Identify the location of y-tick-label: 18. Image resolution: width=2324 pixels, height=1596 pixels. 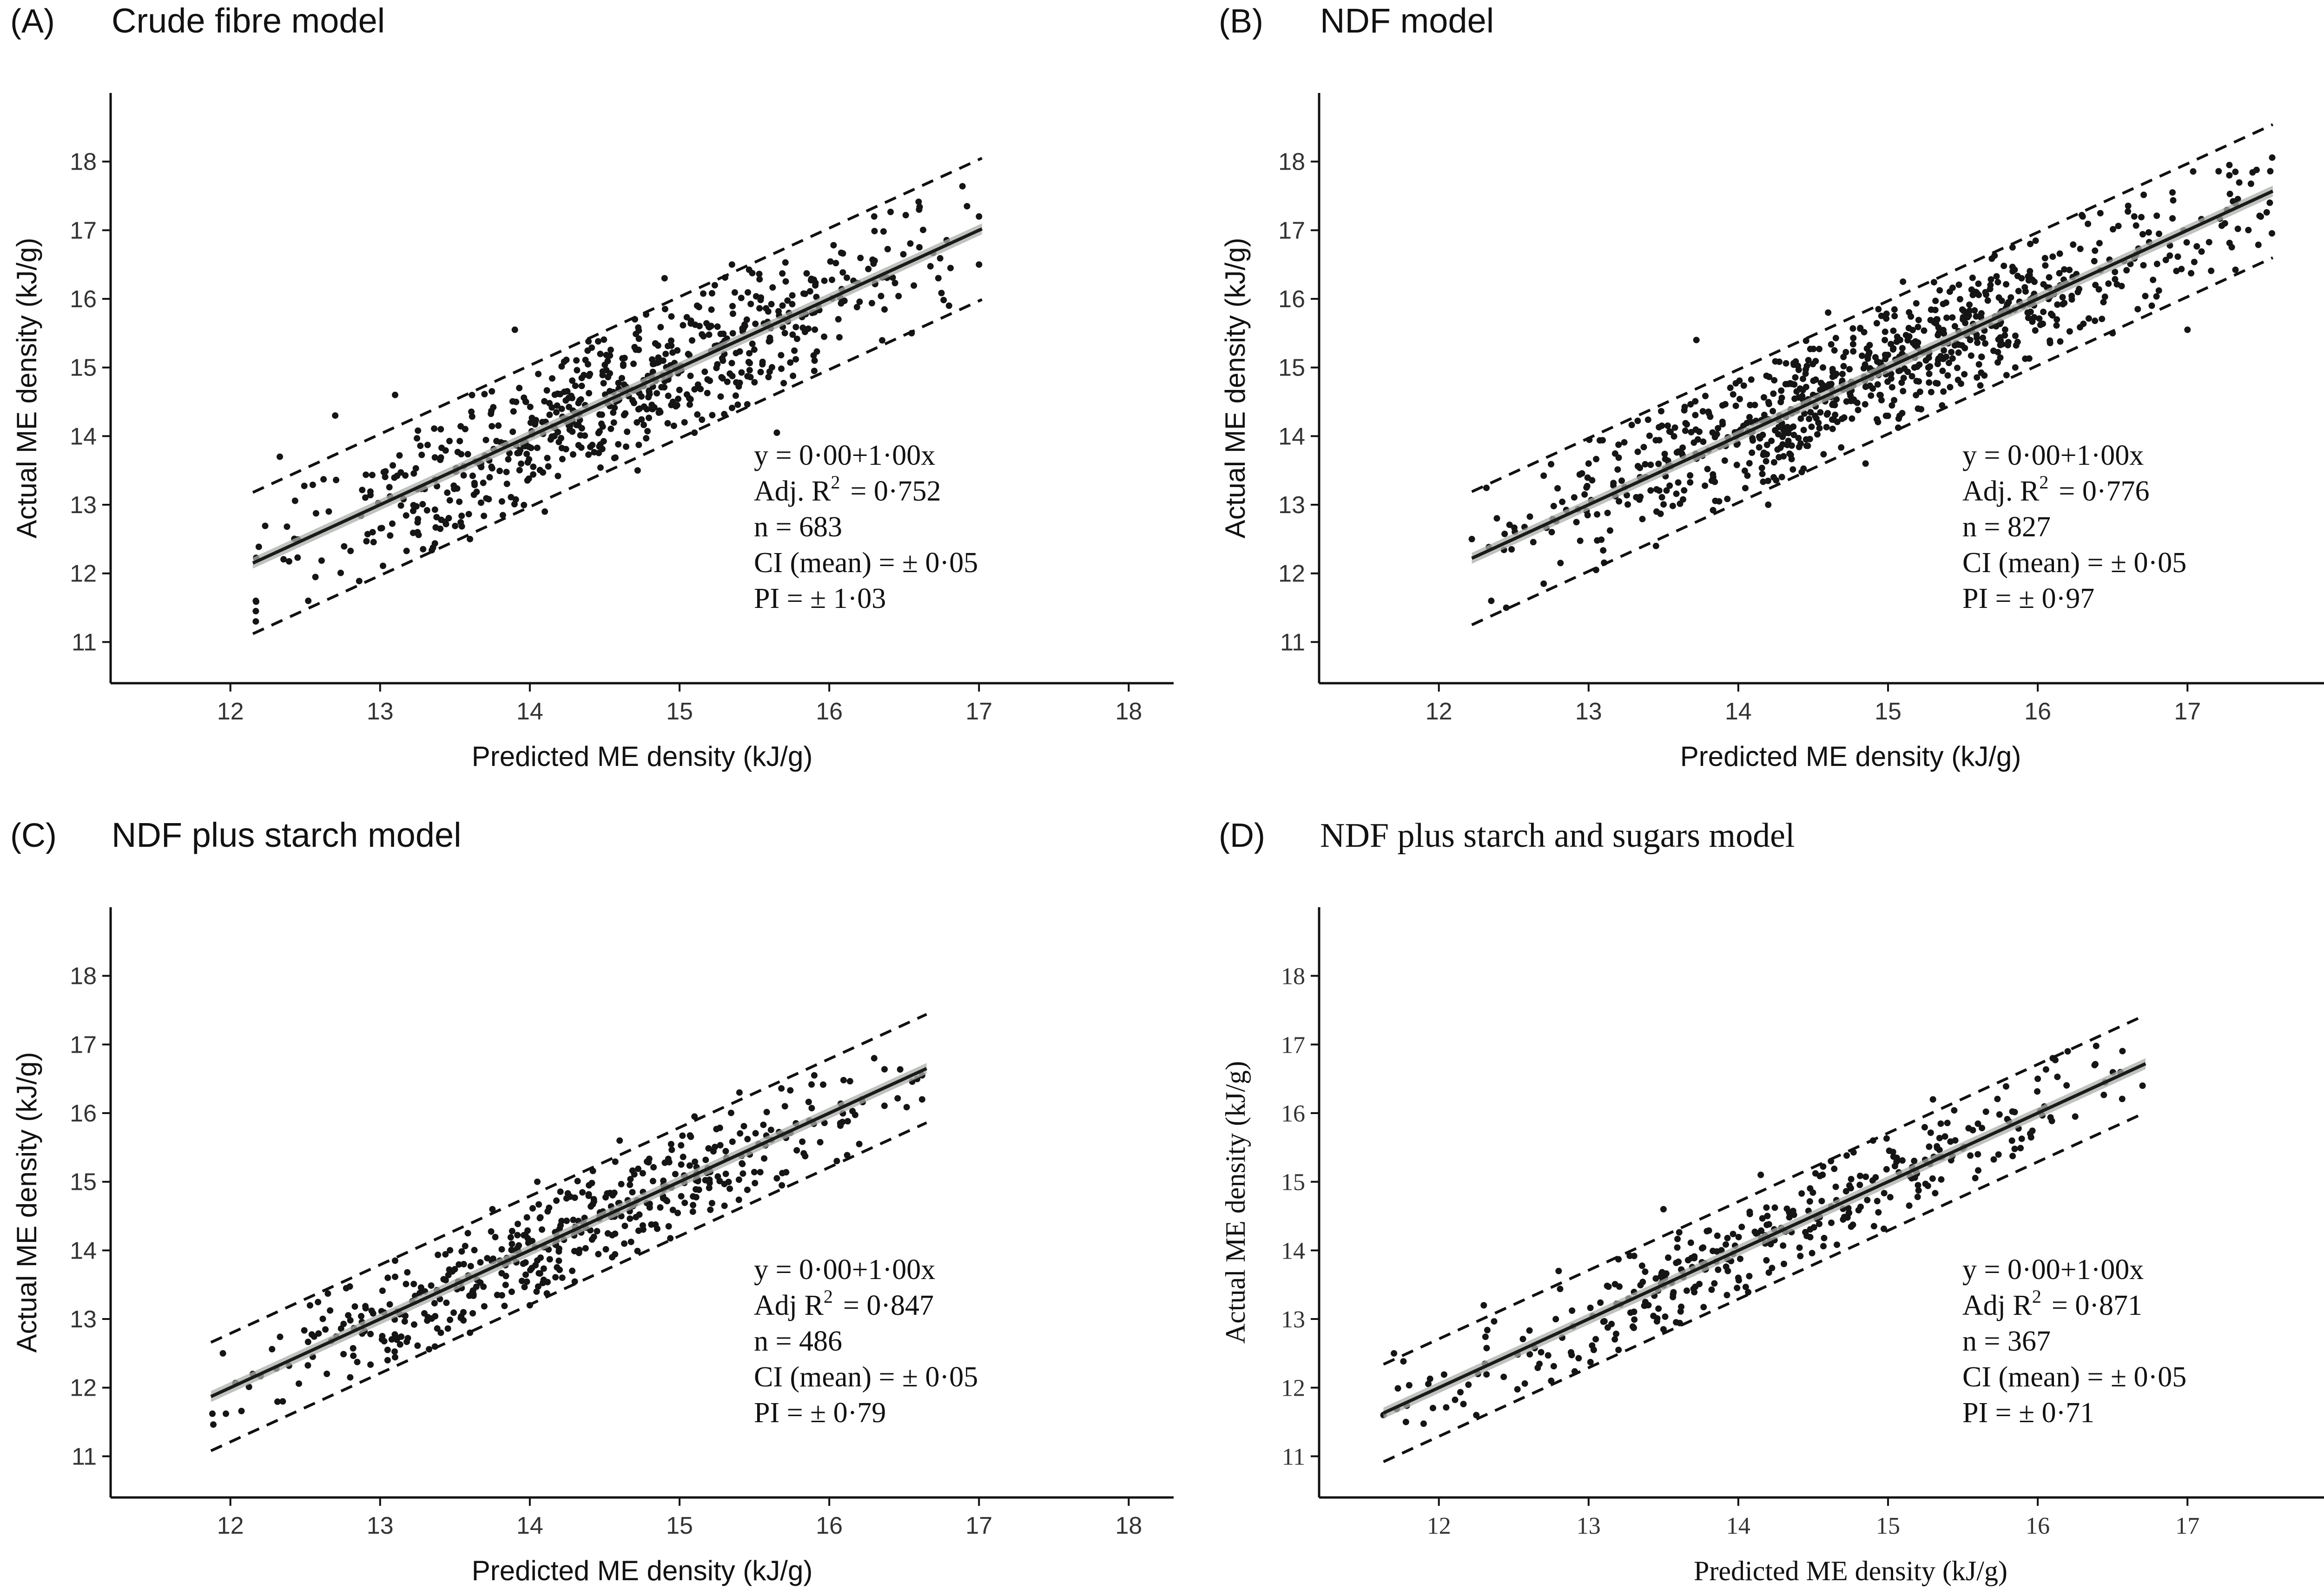
(83, 162).